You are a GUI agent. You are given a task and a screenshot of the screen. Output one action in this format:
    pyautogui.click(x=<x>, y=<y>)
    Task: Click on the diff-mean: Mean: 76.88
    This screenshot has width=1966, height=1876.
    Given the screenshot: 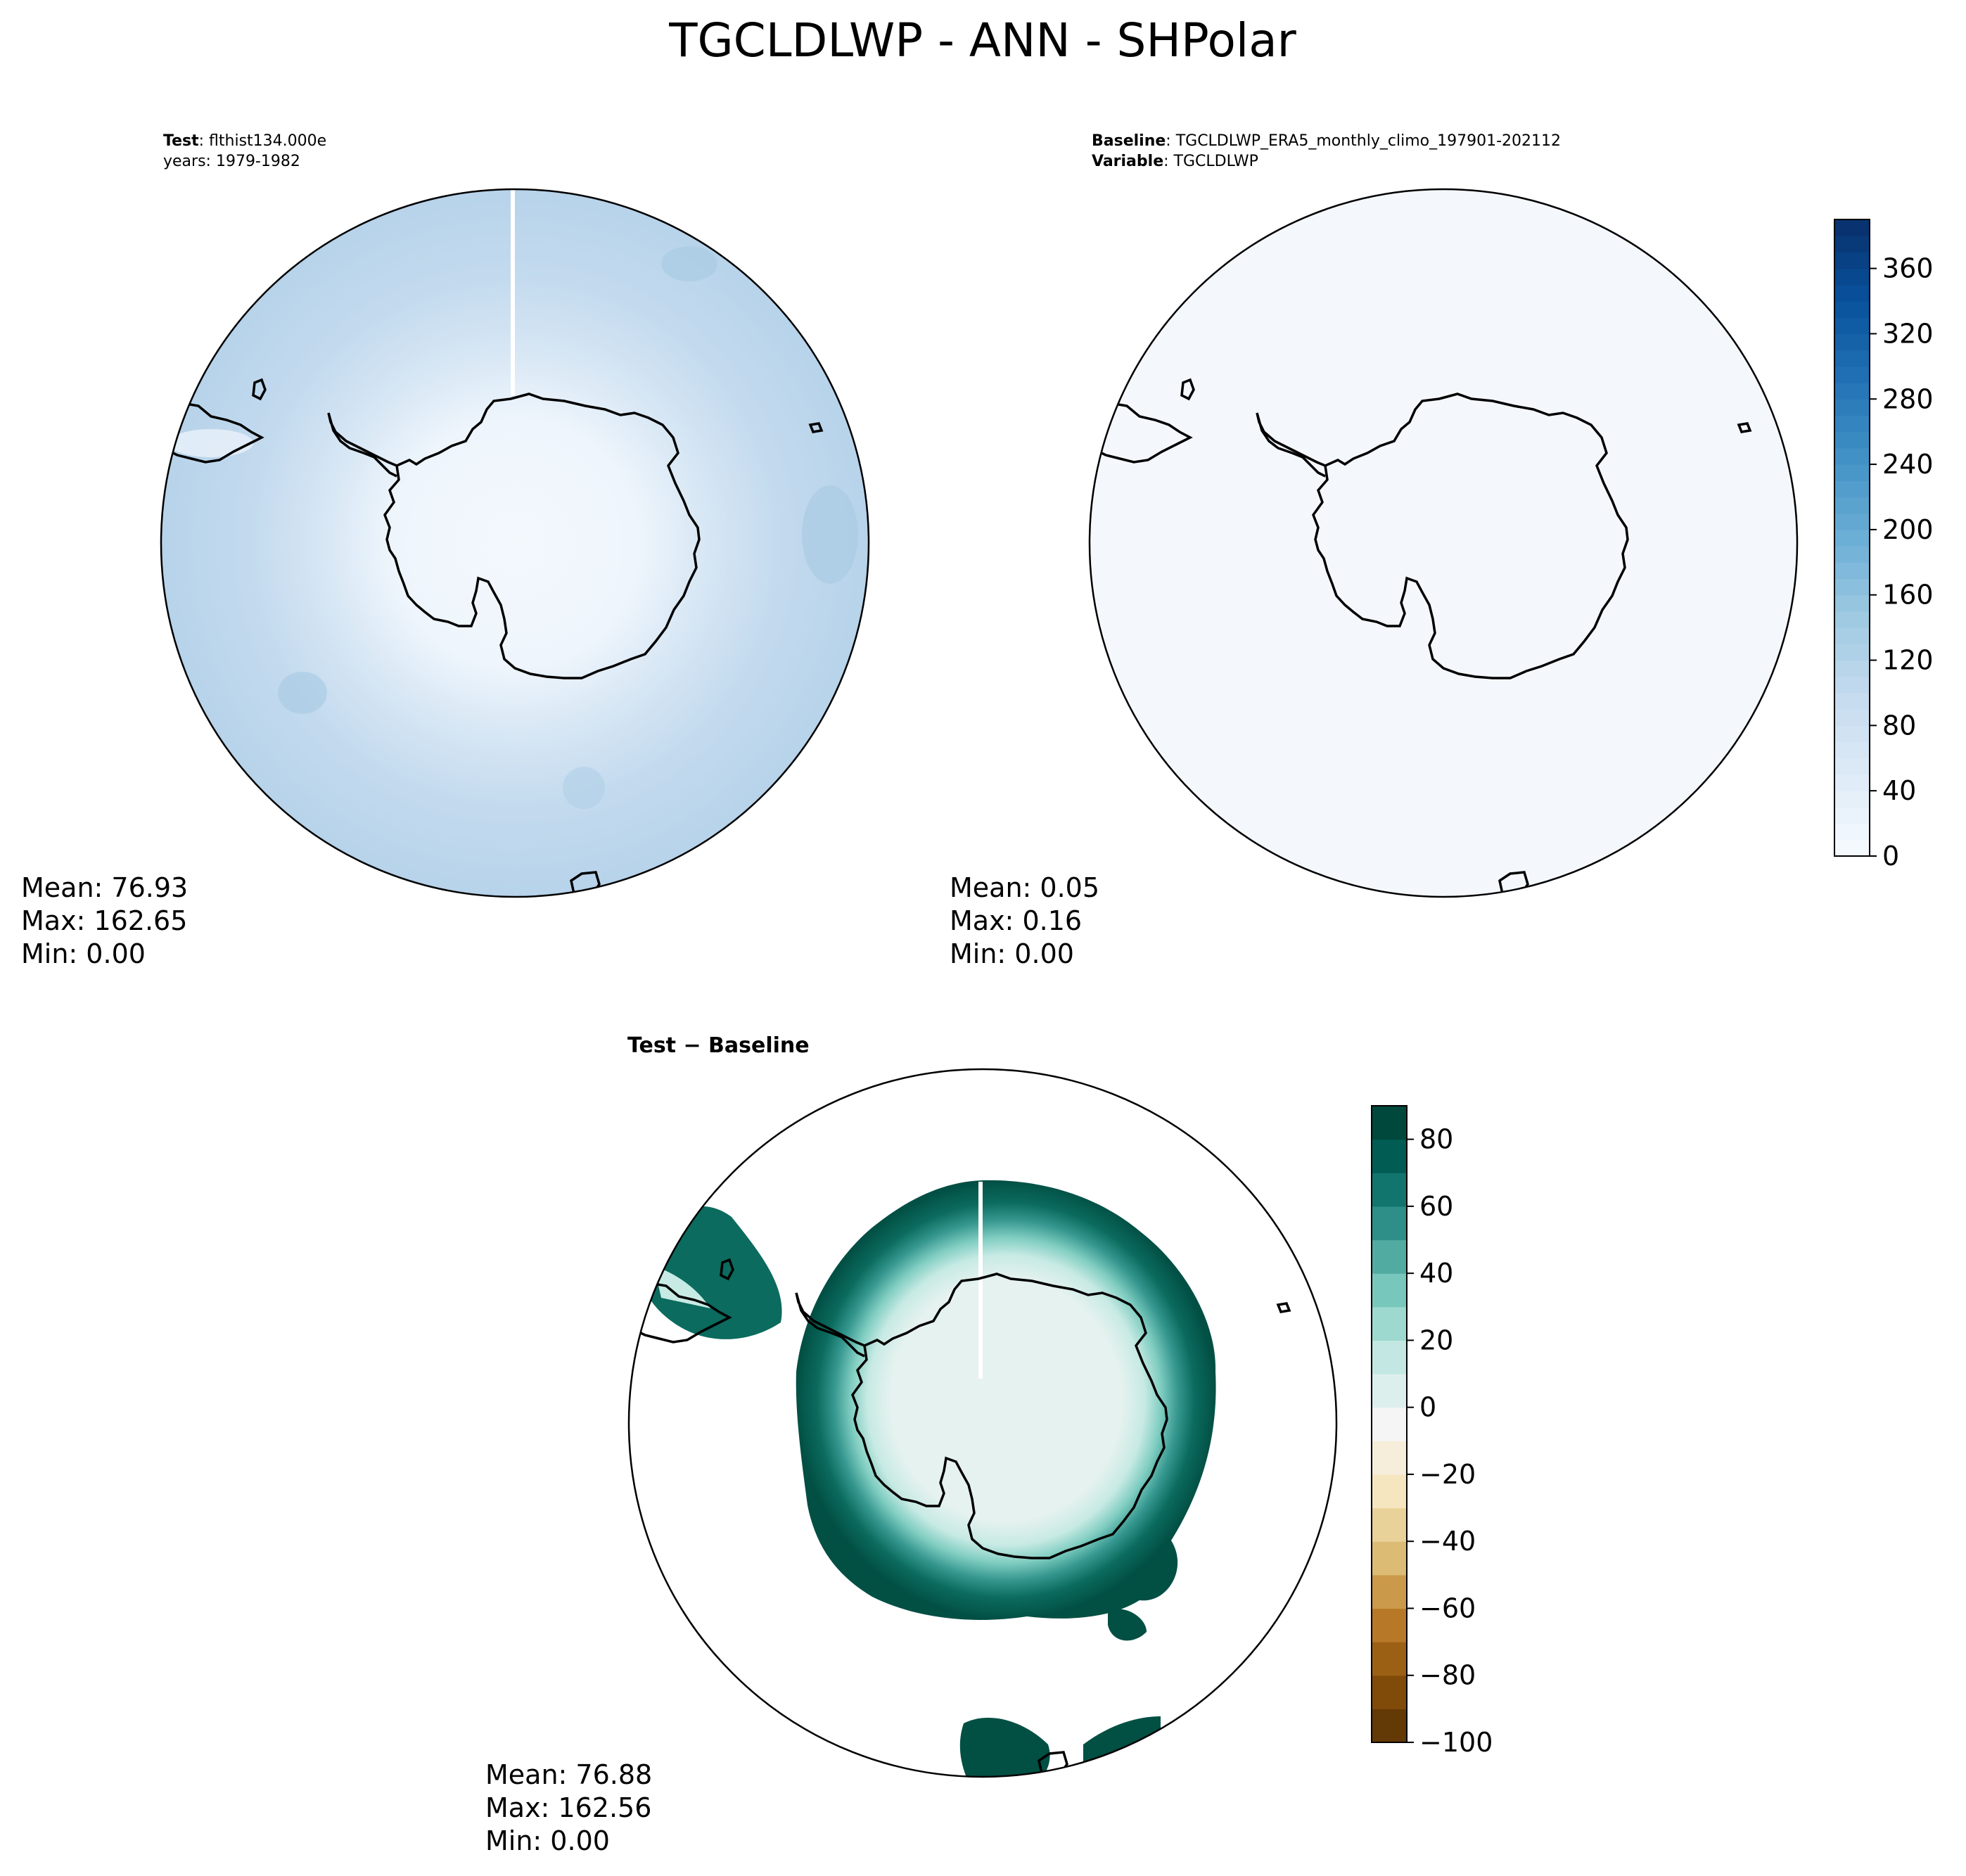 What is the action you would take?
    pyautogui.click(x=568, y=1775)
    